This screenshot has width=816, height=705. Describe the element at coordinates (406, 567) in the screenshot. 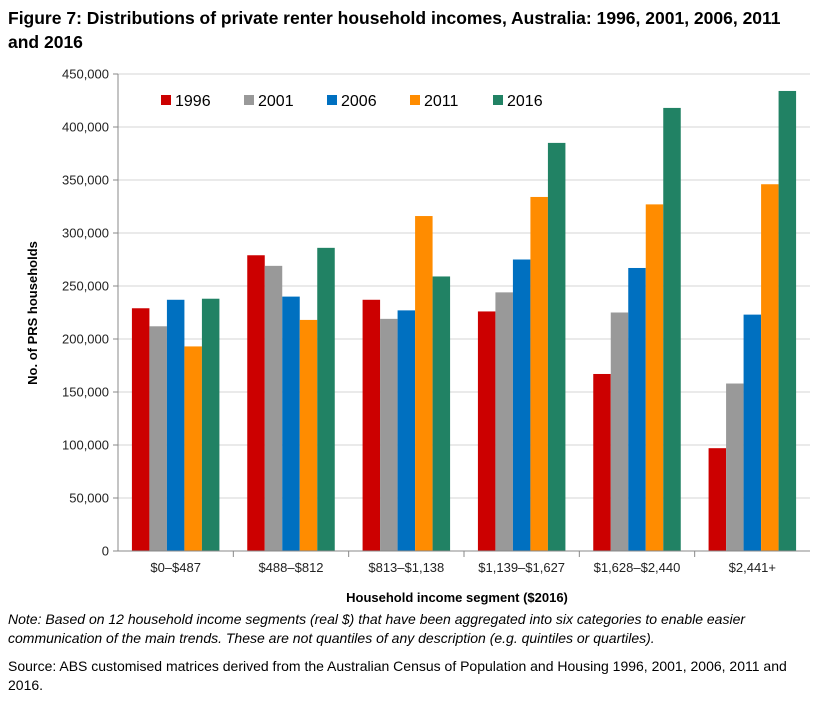

I see `x-tick-label: $813–$1,138` at that location.